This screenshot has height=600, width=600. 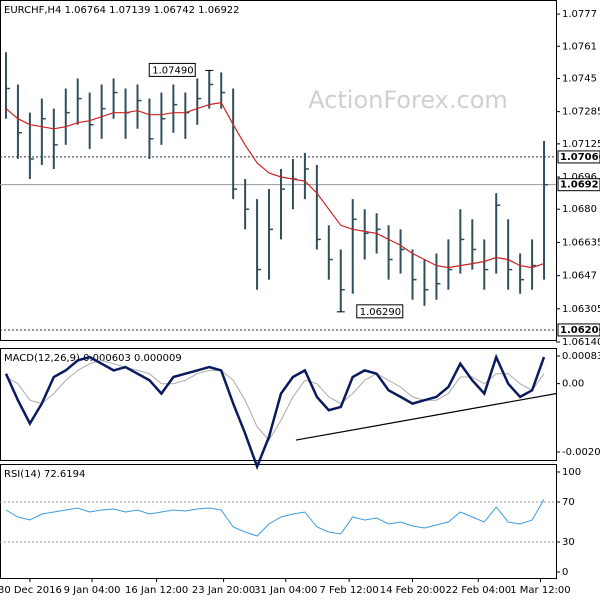 What do you see at coordinates (579, 276) in the screenshot?
I see `y-tick-label: 1.0647` at bounding box center [579, 276].